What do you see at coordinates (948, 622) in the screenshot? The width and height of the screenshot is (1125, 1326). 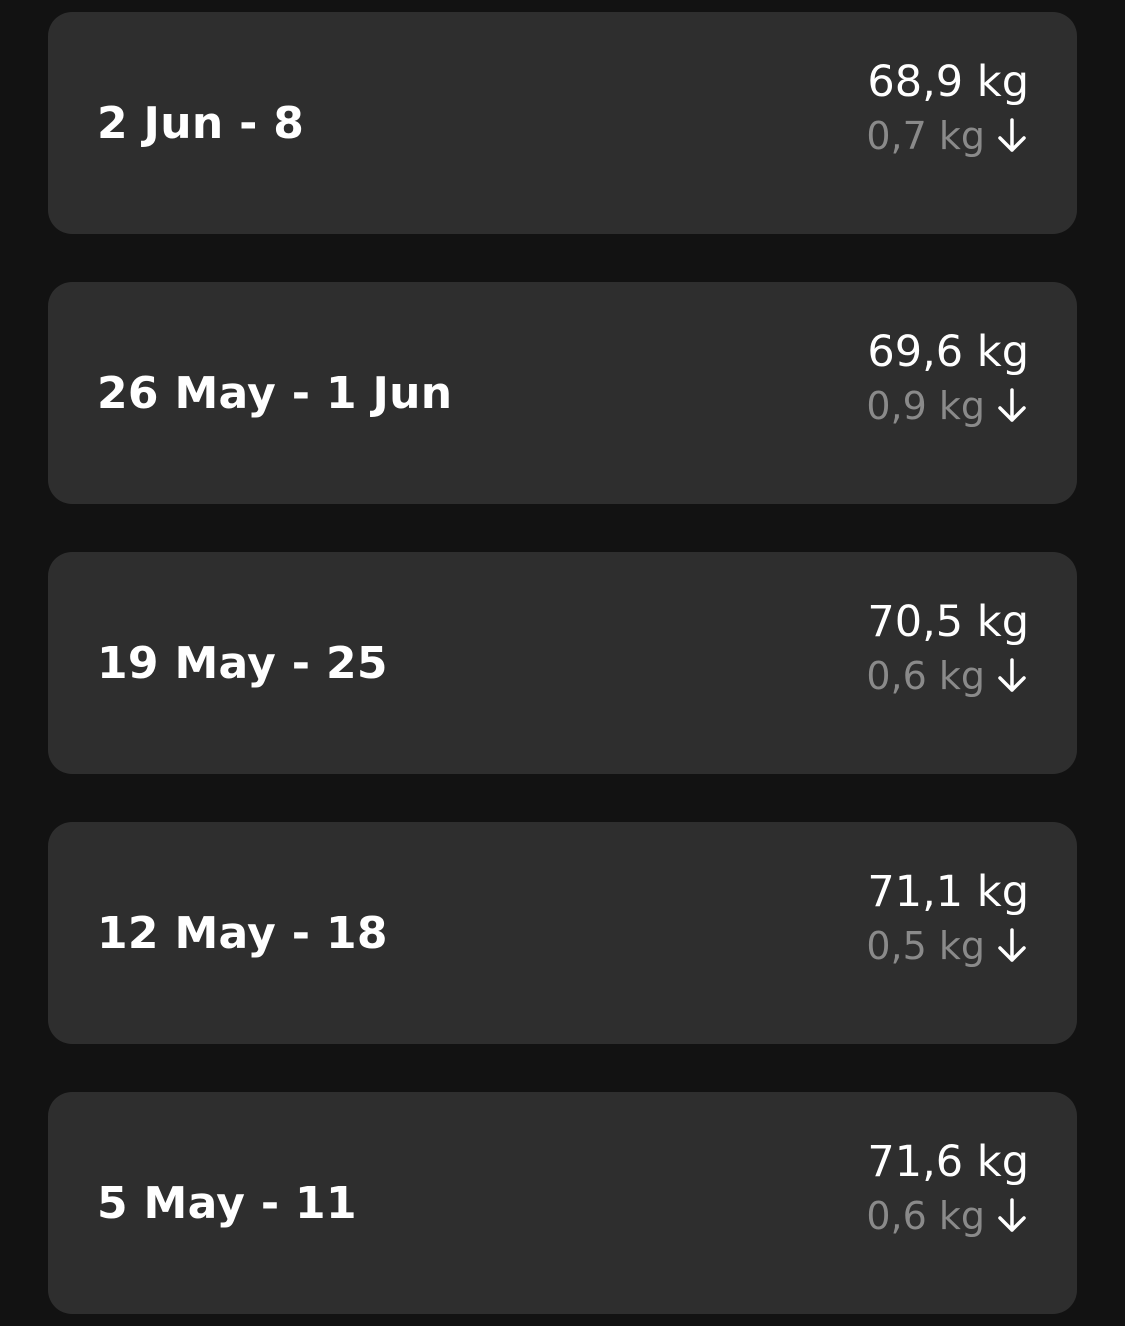 I see `average-weight: 70,5 kg` at bounding box center [948, 622].